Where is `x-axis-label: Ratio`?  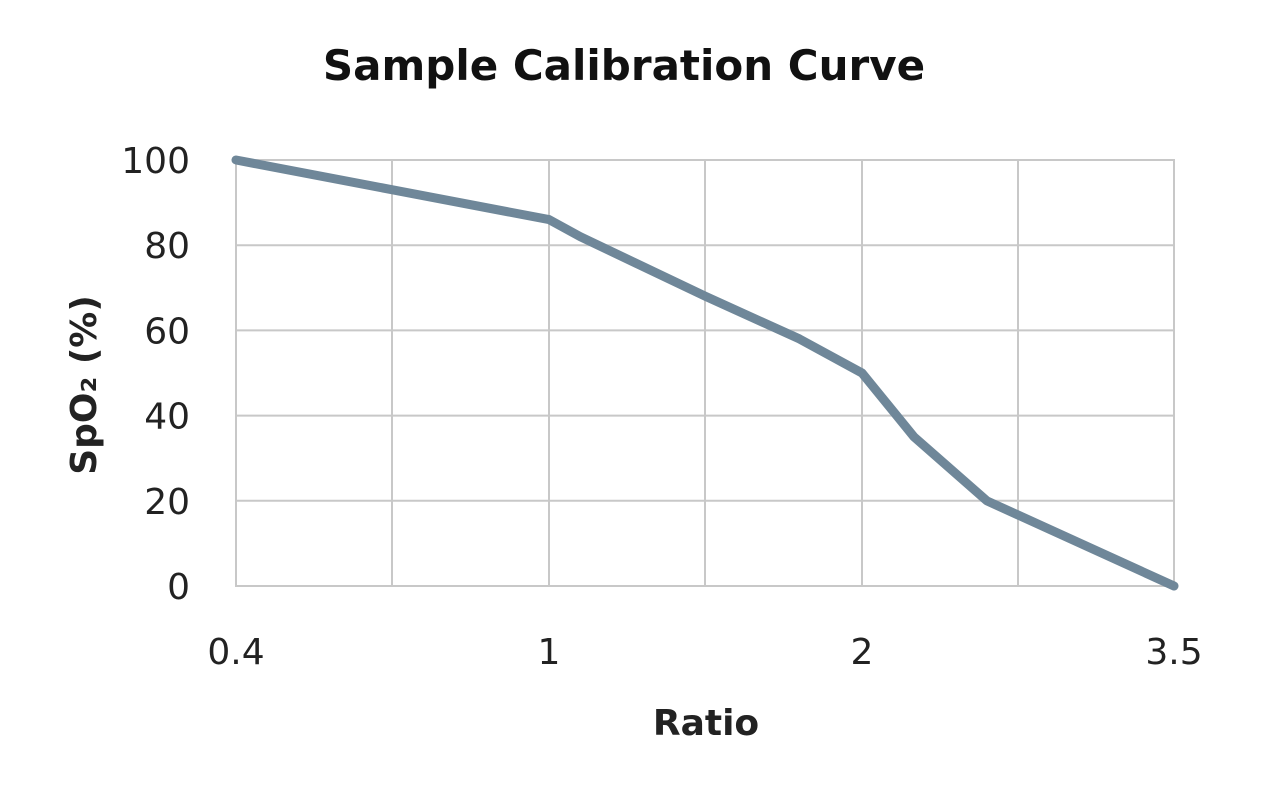
x-axis-label: Ratio is located at coordinates (706, 723).